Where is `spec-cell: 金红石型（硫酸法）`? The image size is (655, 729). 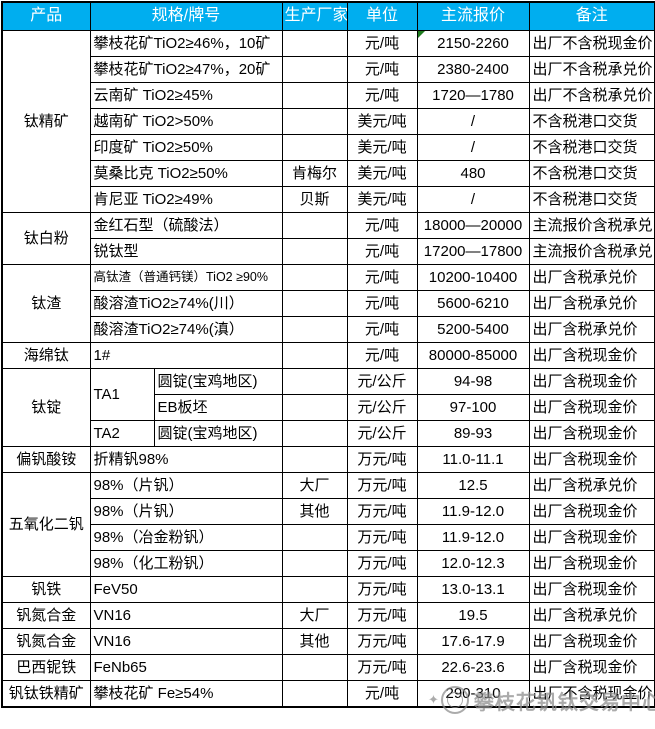 spec-cell: 金红石型（硫酸法） is located at coordinates (186, 225).